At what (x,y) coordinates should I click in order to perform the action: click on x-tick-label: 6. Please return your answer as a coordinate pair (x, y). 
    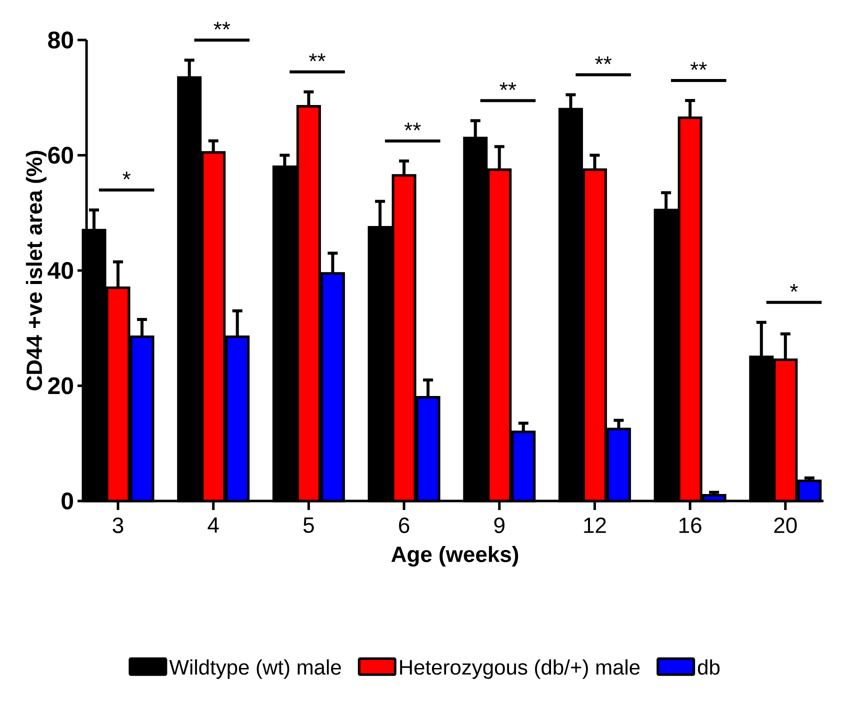
    Looking at the image, I should click on (404, 526).